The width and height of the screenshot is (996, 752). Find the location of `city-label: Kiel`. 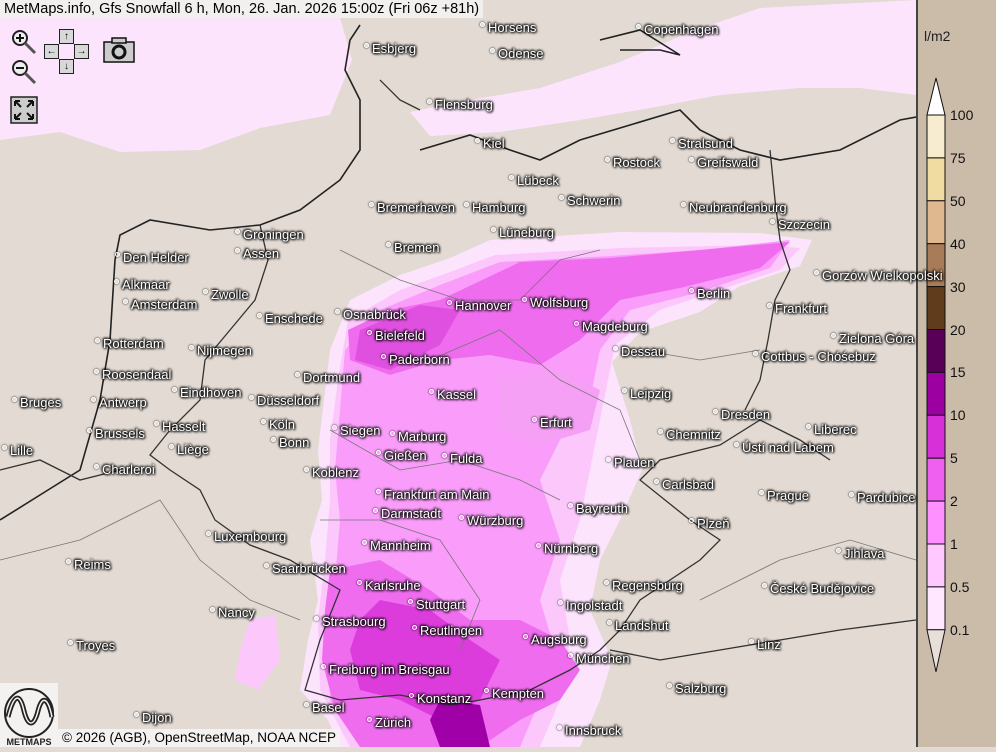

city-label: Kiel is located at coordinates (490, 143).